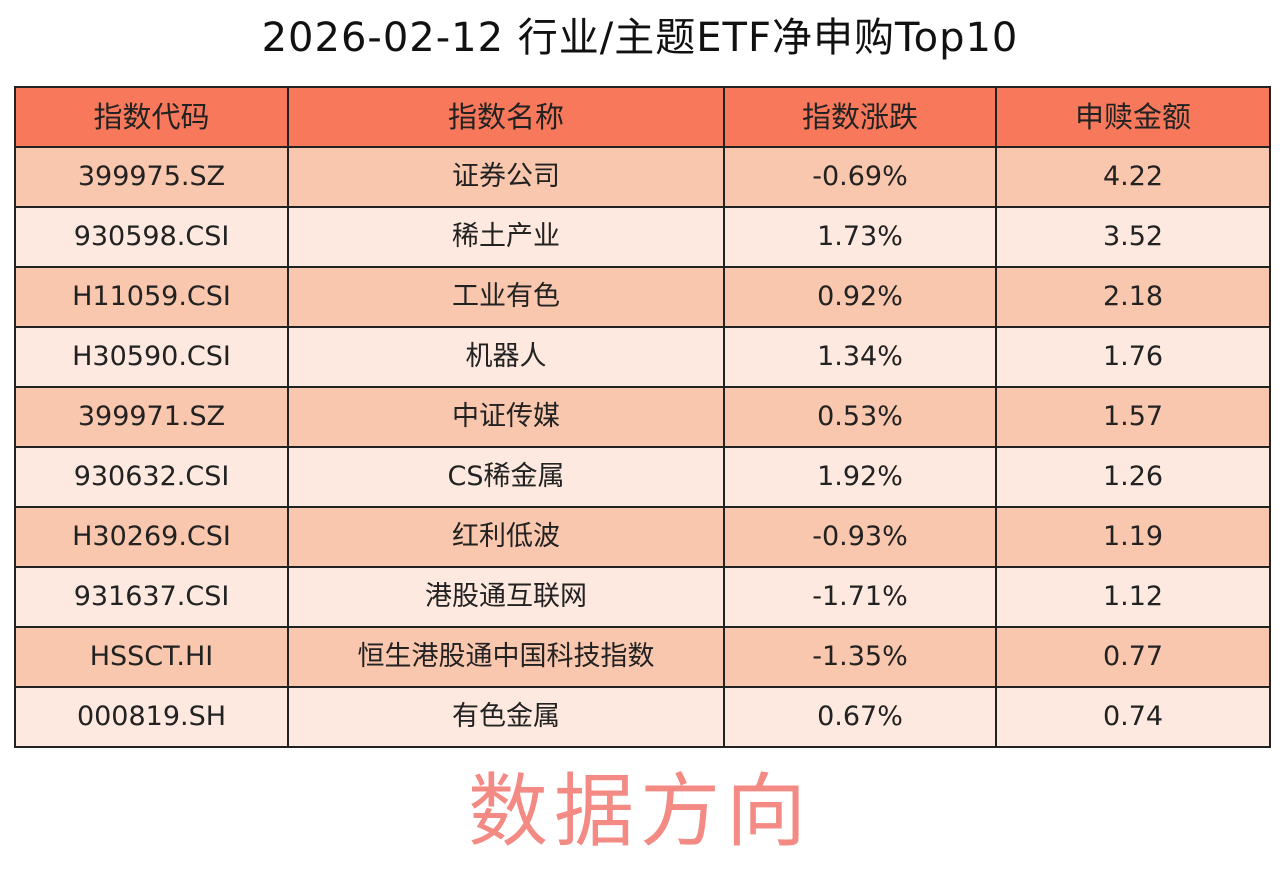 This screenshot has width=1280, height=895. I want to click on table-cell: 931637.CSI, so click(151, 597).